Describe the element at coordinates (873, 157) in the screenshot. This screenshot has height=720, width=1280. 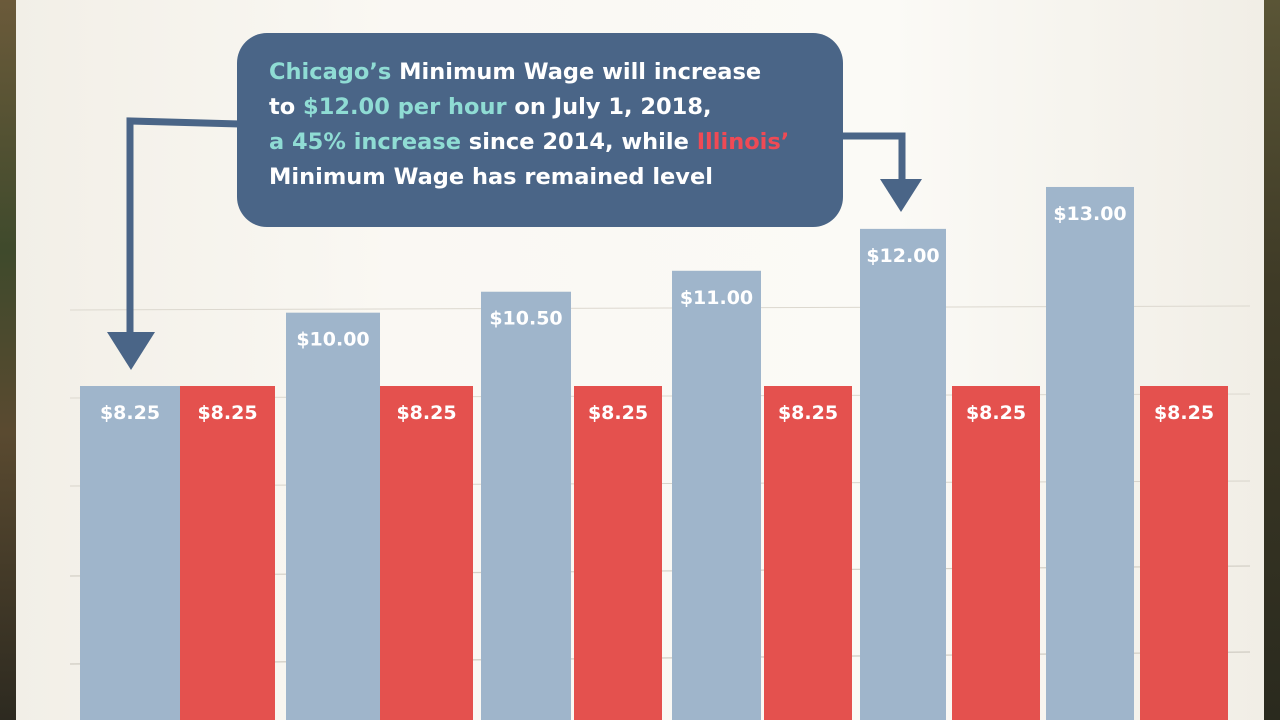
I see `right-arrow-connector` at that location.